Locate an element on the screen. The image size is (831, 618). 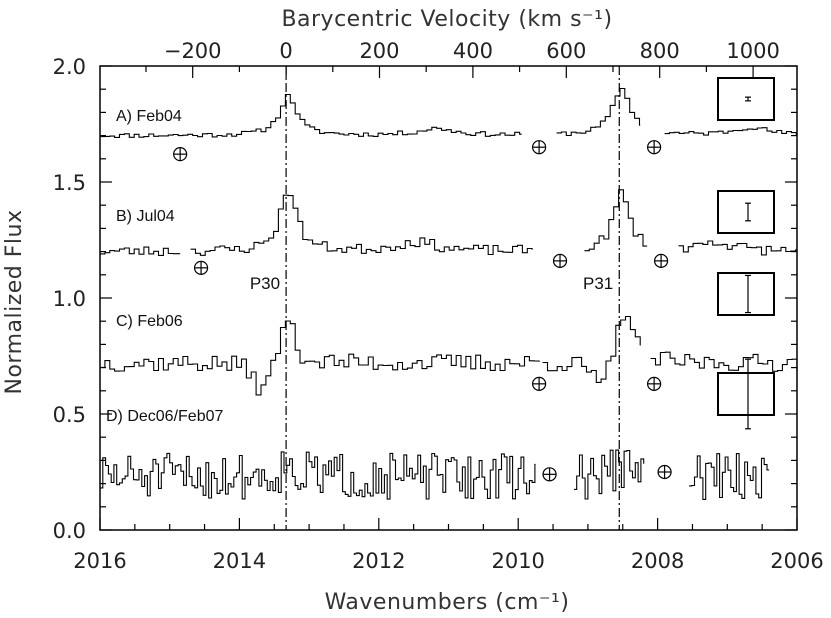
x-axis-title: Wavenumbers (cm⁻¹) is located at coordinates (447, 602).